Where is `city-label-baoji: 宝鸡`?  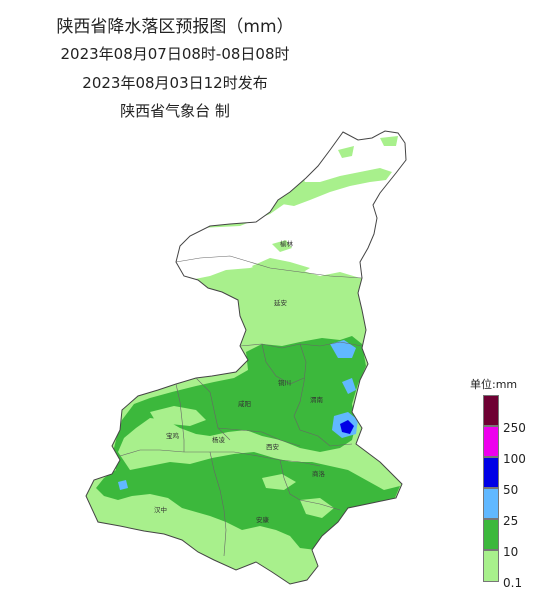 city-label-baoji: 宝鸡 is located at coordinates (173, 435).